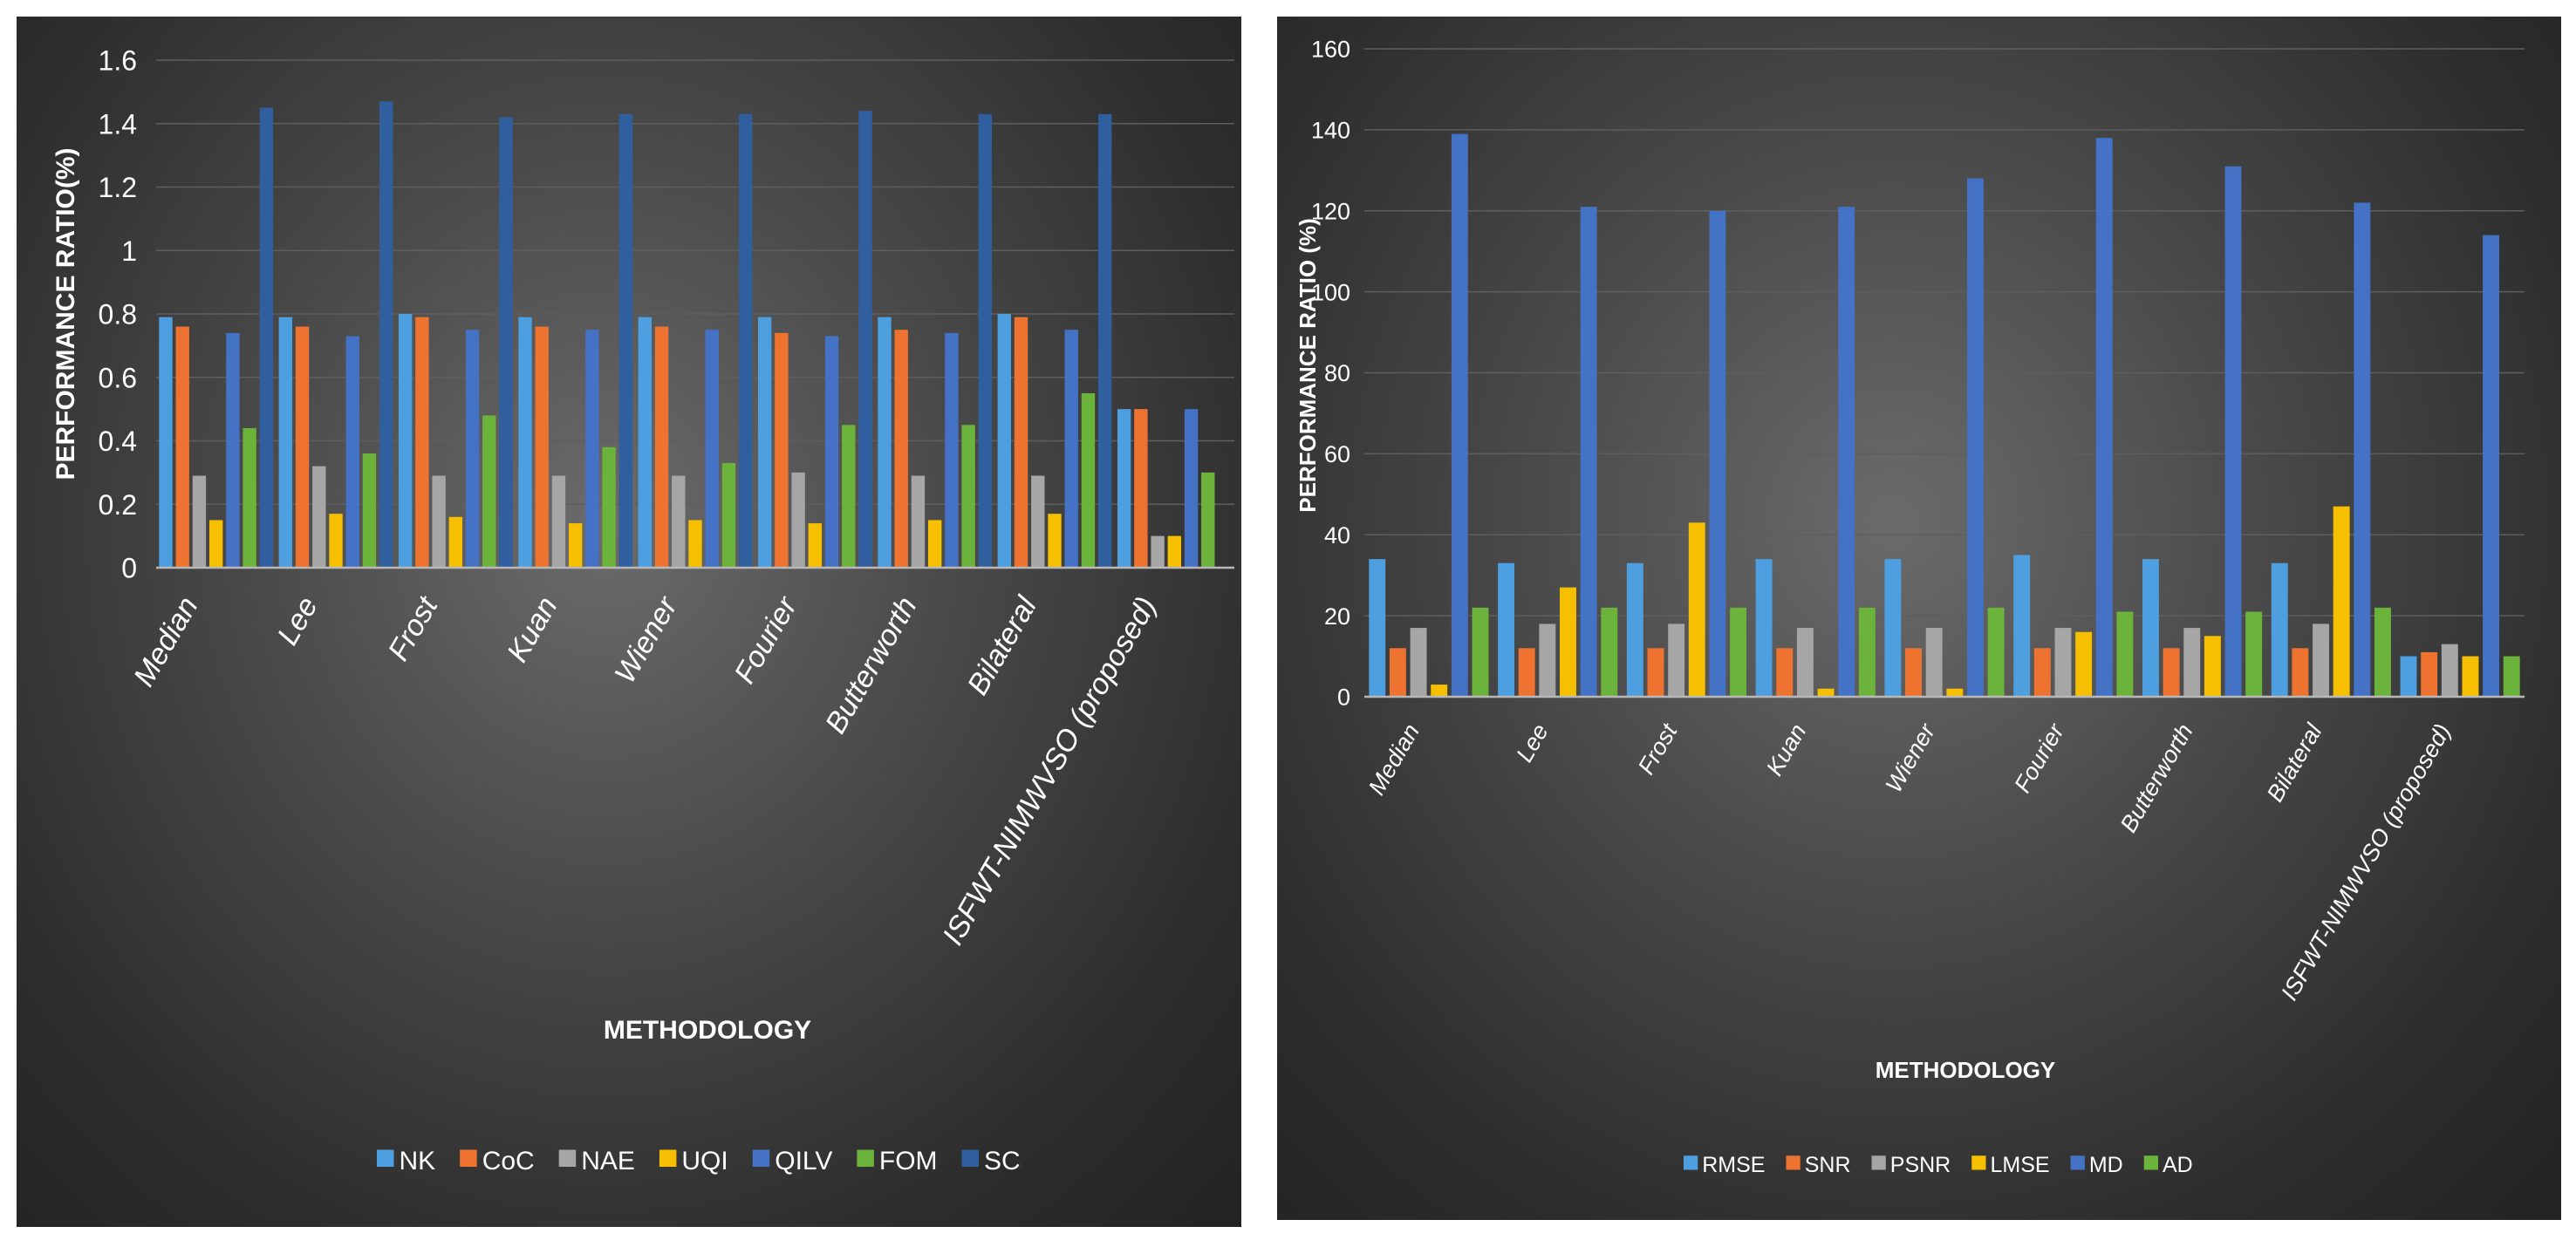 Image resolution: width=2576 pixels, height=1247 pixels. I want to click on legend-label-snr: SNR, so click(1828, 1165).